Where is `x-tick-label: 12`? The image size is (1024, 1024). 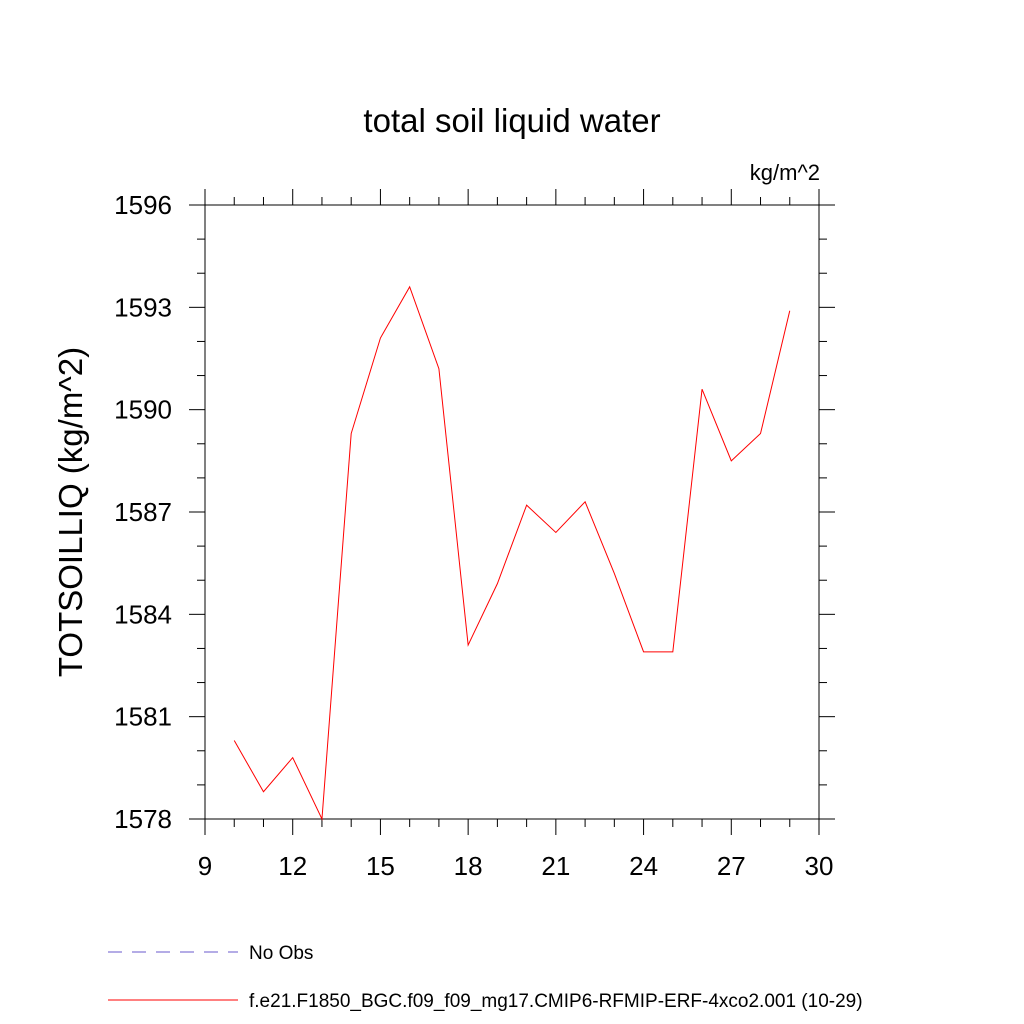
x-tick-label: 12 is located at coordinates (292, 866).